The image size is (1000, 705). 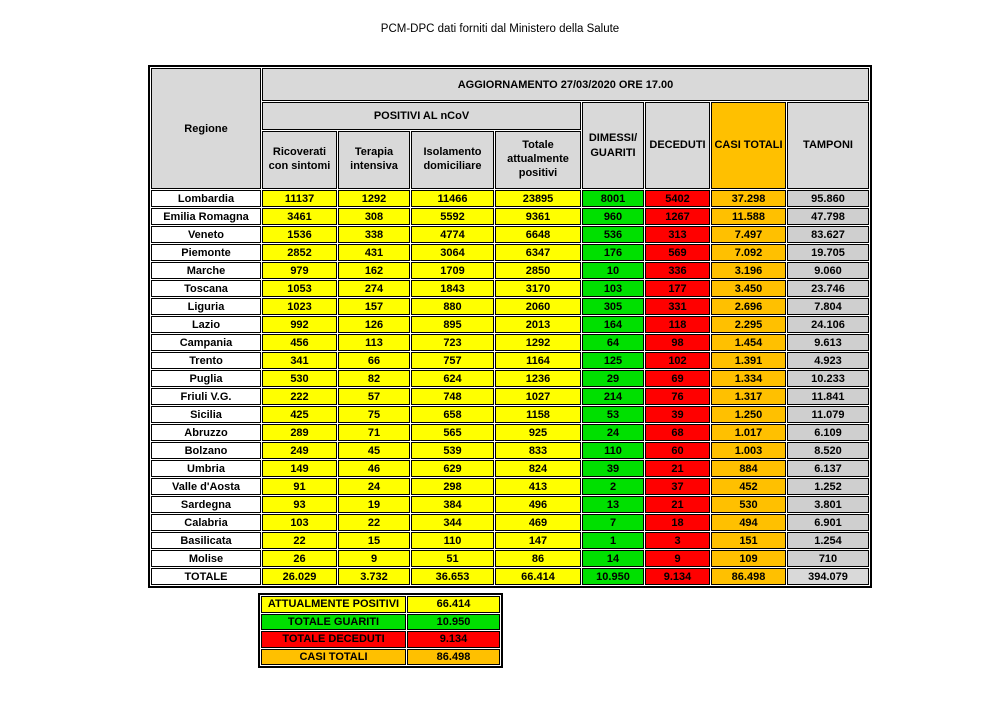 I want to click on value-cell: 2.696, so click(x=748, y=306).